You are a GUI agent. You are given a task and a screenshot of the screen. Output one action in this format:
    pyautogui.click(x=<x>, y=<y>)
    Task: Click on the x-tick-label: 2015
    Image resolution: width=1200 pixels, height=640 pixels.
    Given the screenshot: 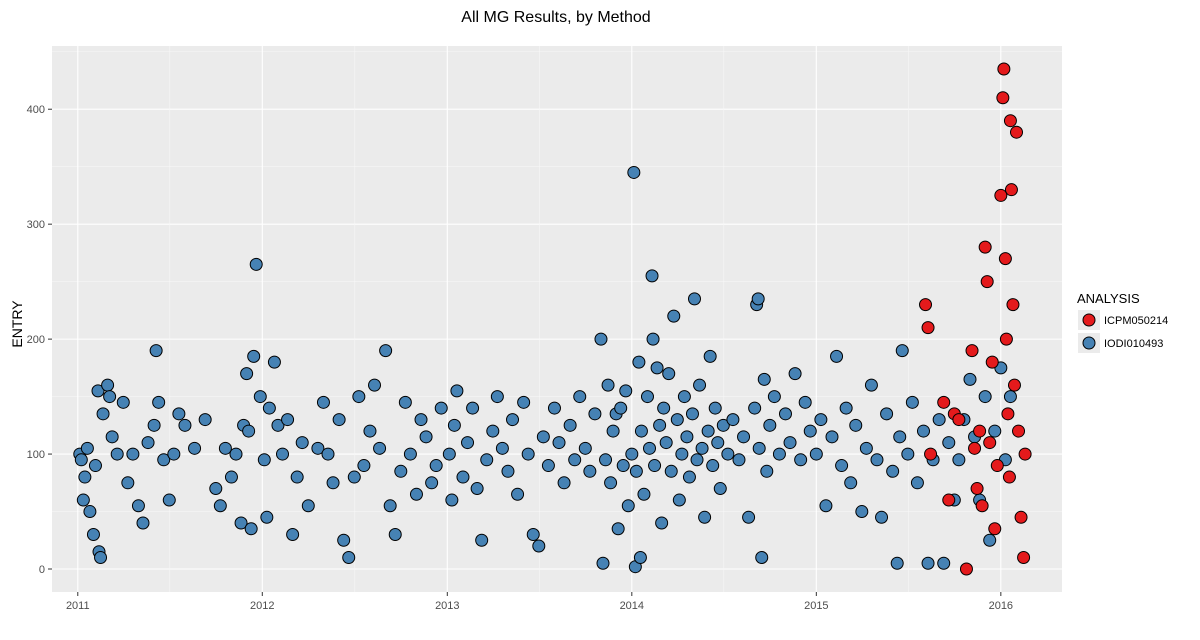 What is the action you would take?
    pyautogui.click(x=816, y=606)
    